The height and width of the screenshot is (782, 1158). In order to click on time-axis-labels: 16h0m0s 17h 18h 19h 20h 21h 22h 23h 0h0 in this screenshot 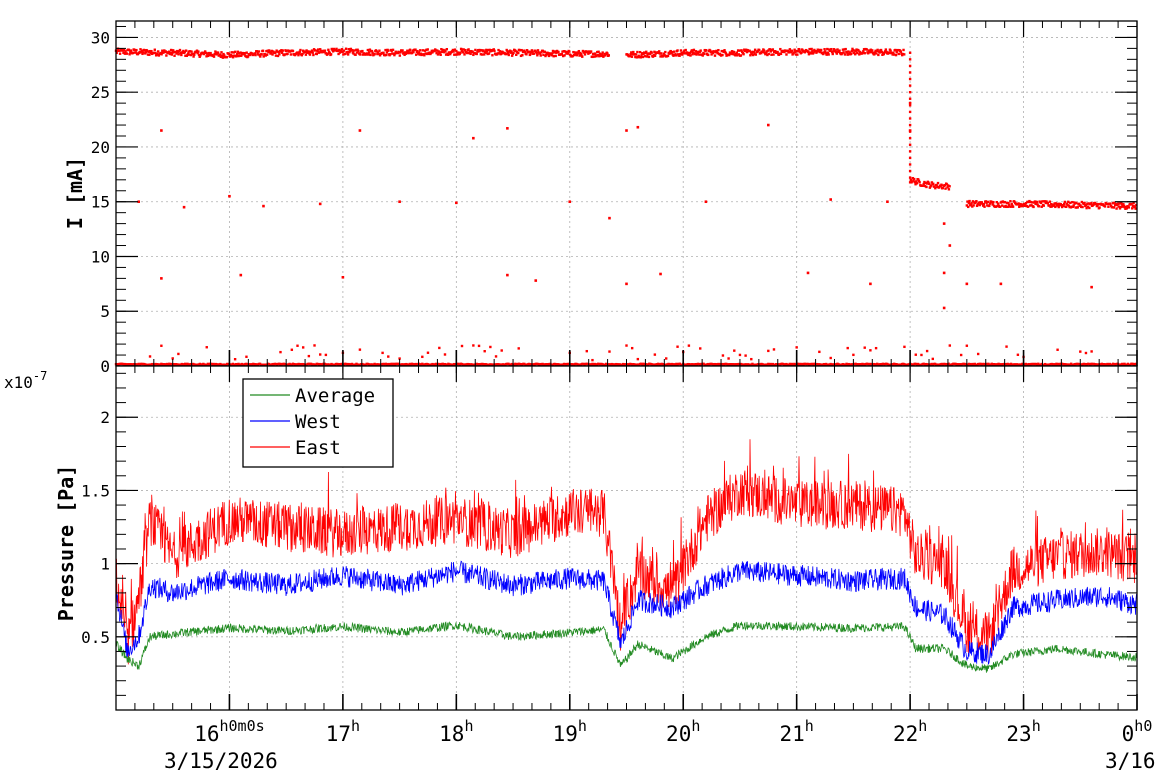, I will do `click(673, 731)`.